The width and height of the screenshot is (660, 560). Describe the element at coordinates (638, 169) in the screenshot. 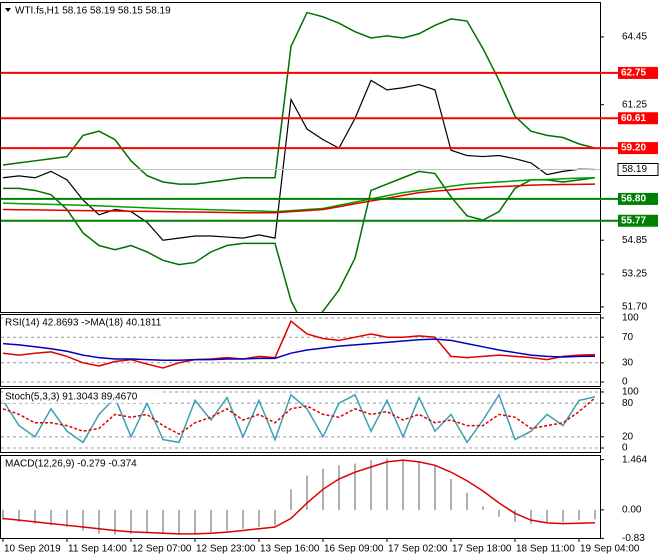

I see `last-price-tag` at that location.